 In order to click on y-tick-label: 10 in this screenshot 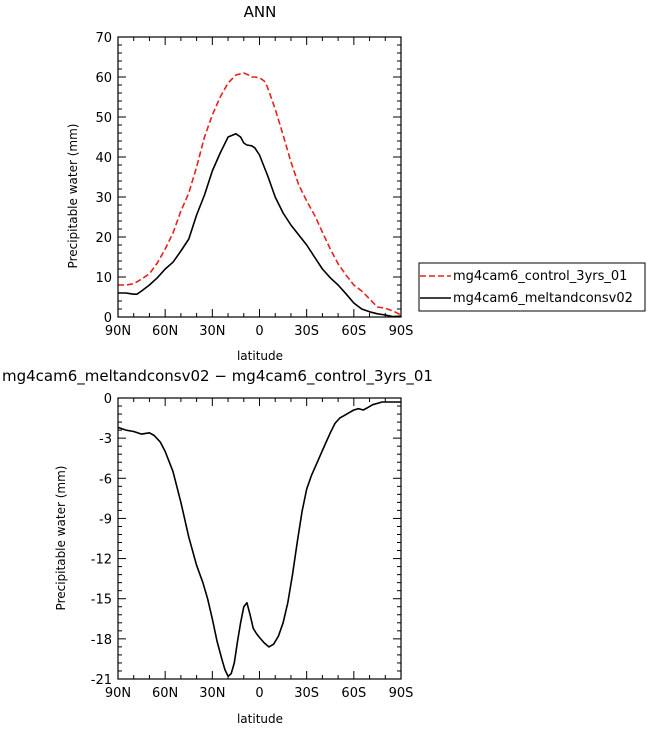, I will do `click(103, 278)`.